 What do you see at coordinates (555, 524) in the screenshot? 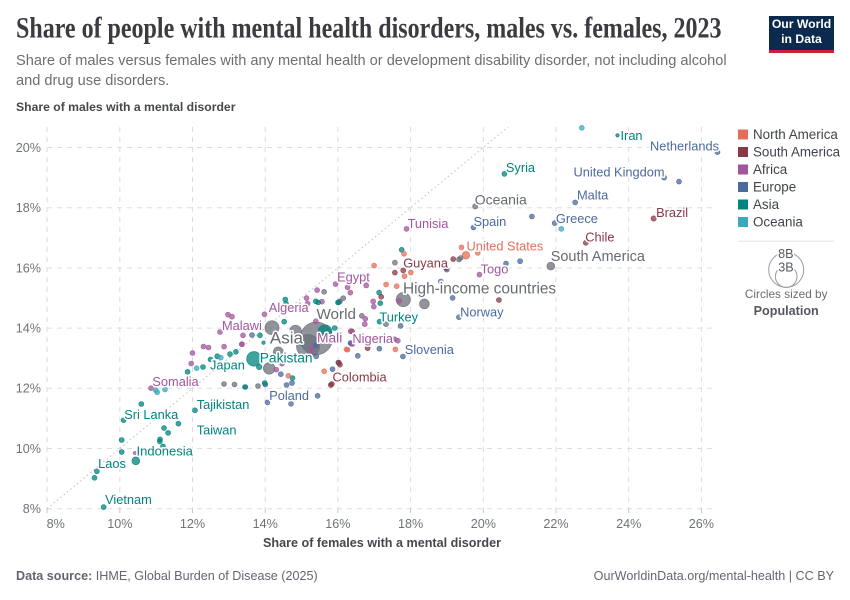
I see `svg-text: 22%` at bounding box center [555, 524].